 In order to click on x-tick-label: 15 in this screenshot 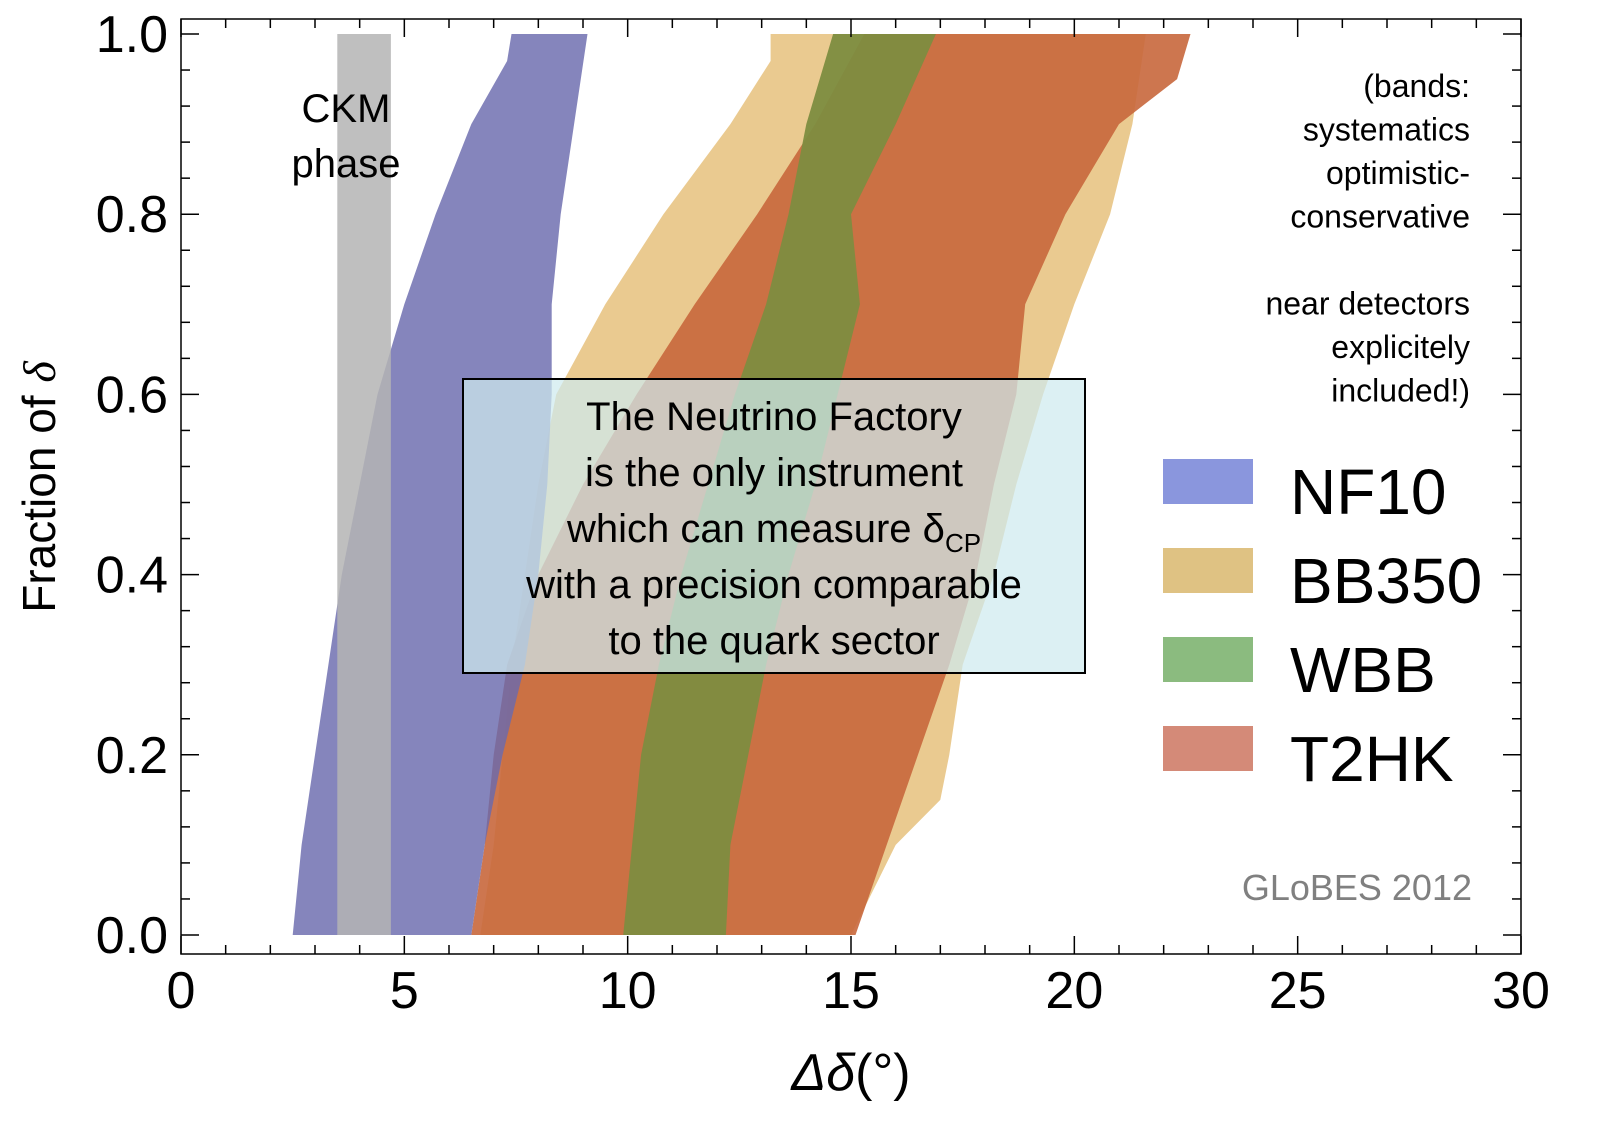, I will do `click(851, 991)`.